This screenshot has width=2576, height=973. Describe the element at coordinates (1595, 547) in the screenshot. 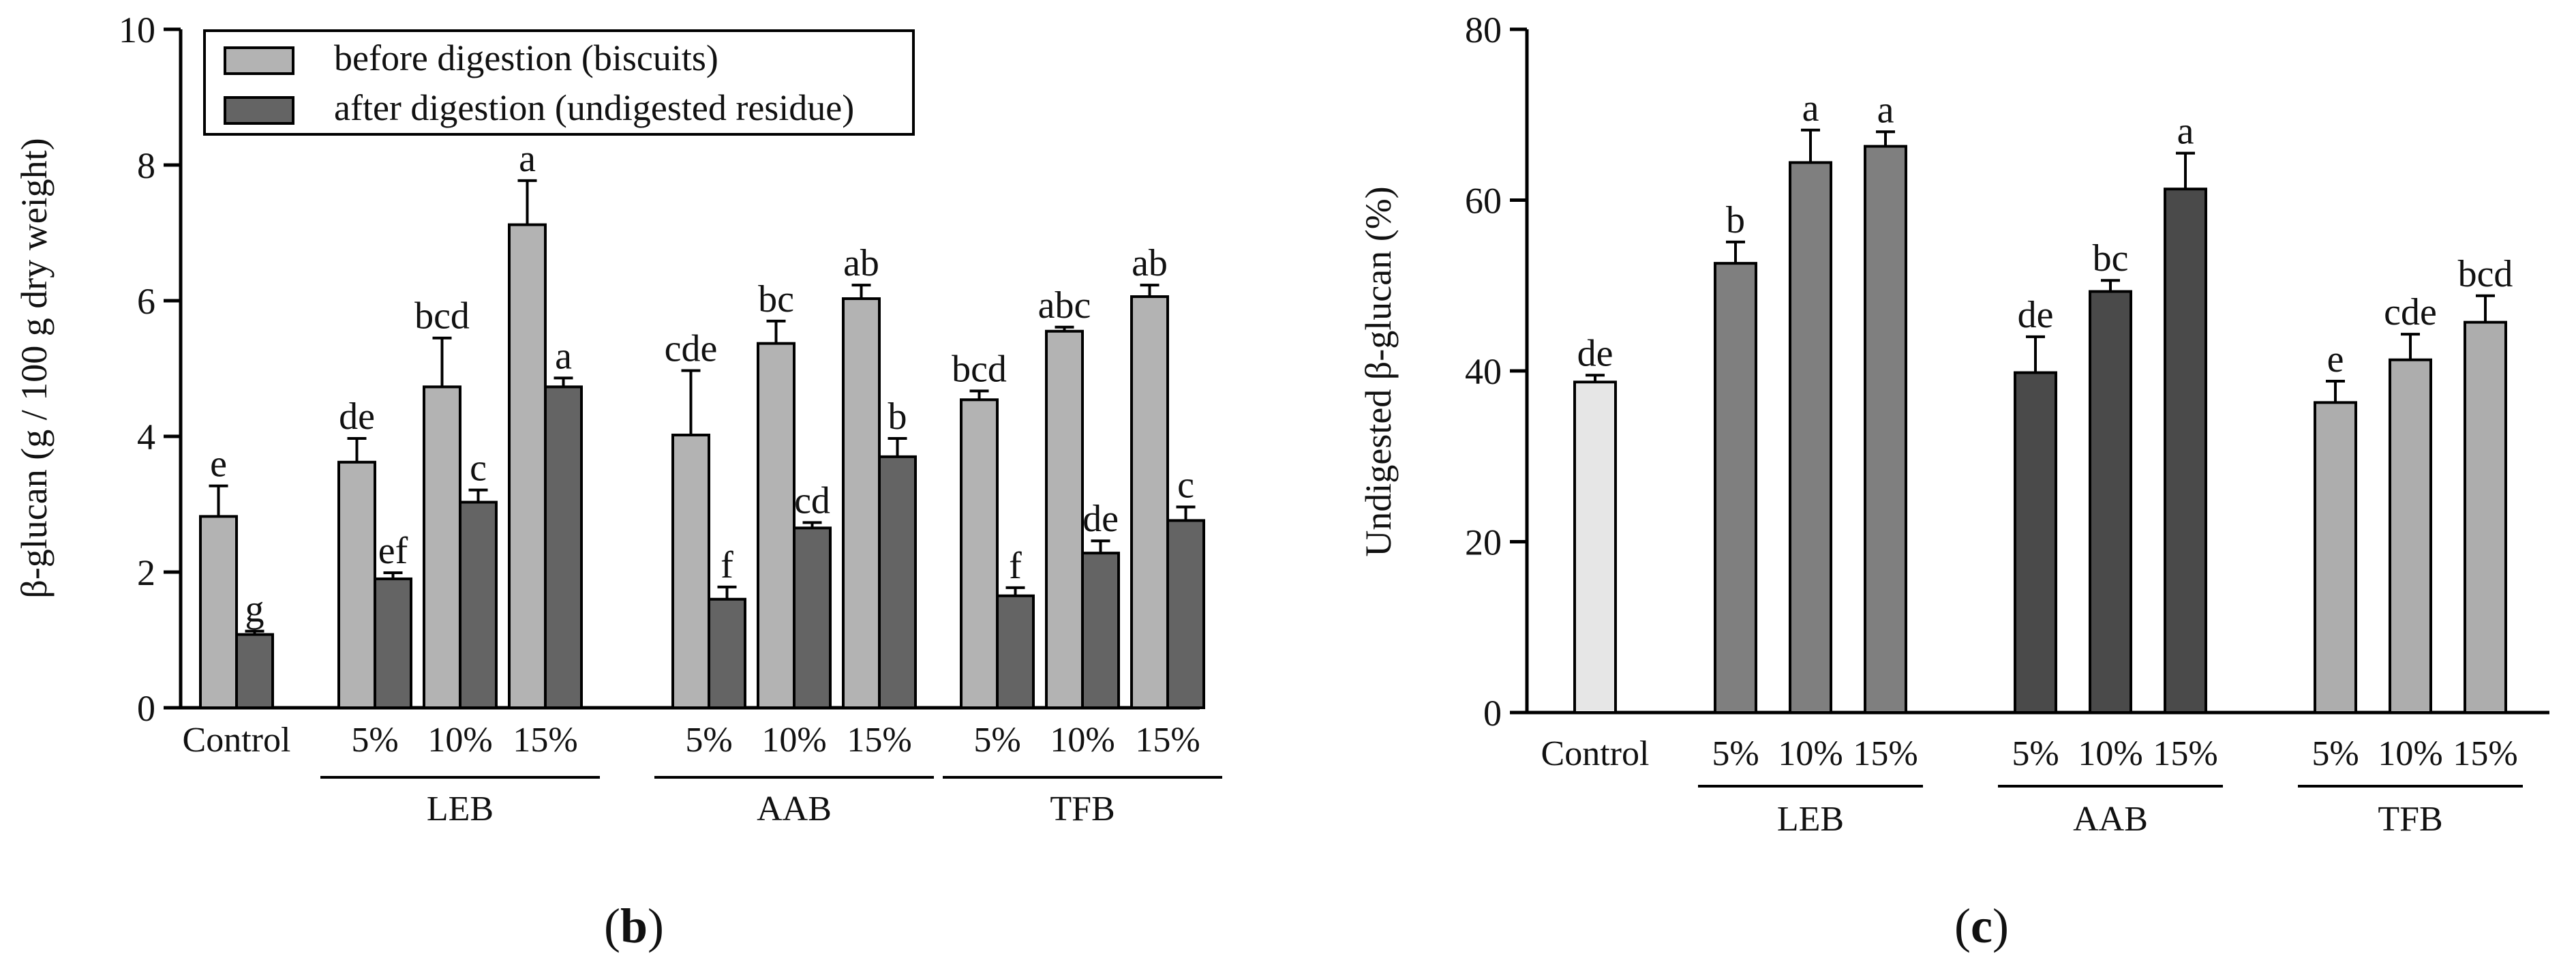

I see `panel-c-control-control-bar` at that location.